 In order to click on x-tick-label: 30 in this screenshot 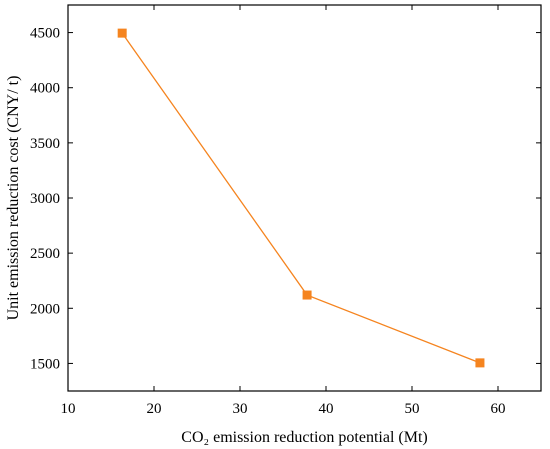, I will do `click(240, 409)`.